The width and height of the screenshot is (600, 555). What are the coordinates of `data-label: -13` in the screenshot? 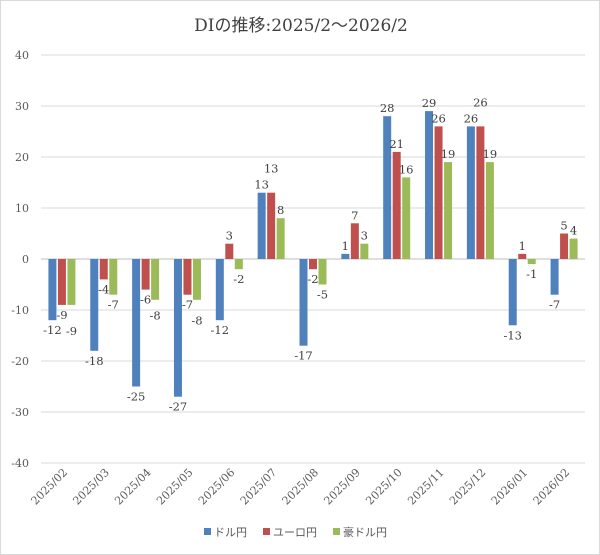 It's located at (512, 335).